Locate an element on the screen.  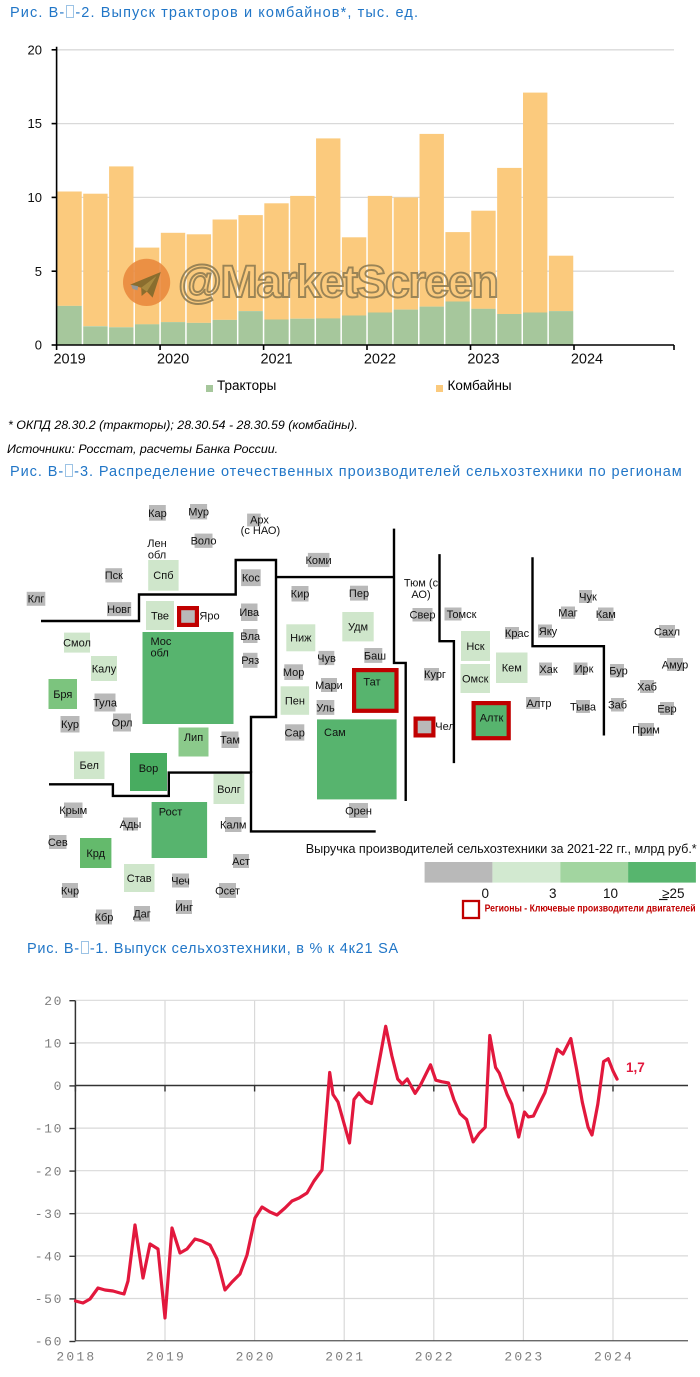
svg-text: Став is located at coordinates (139, 879).